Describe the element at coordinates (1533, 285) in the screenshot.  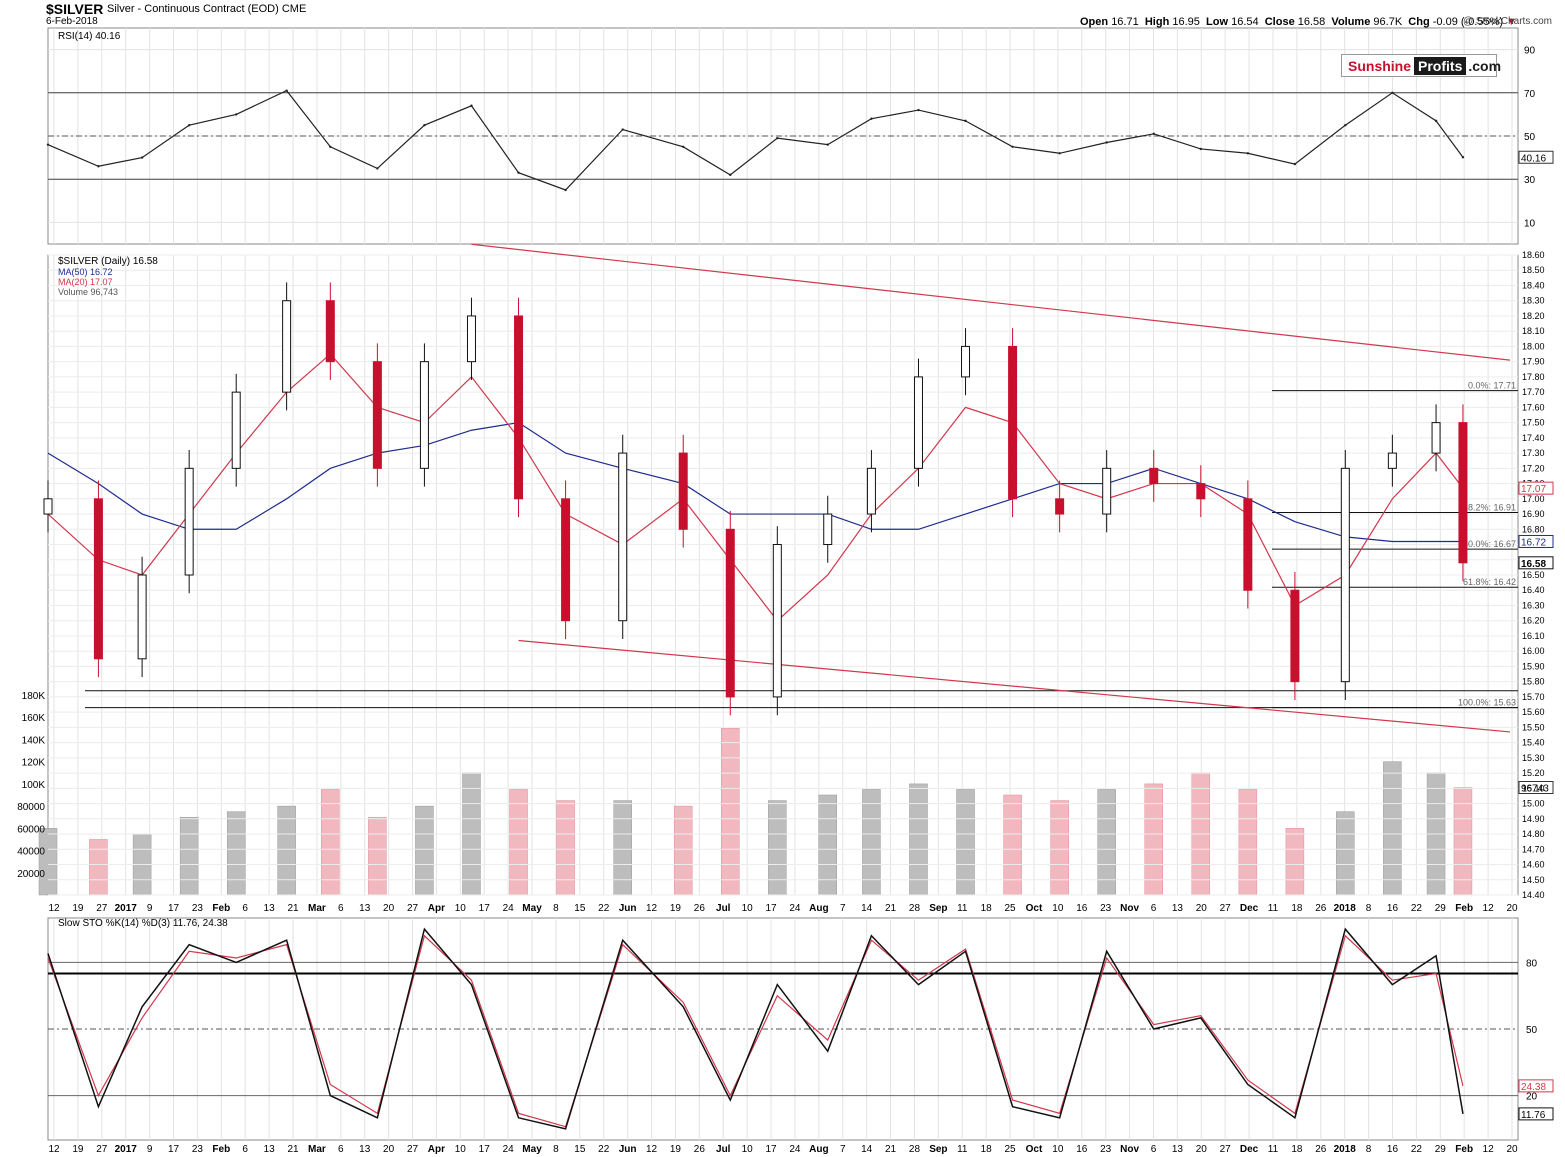
I see `price-tick-label: 18.40` at that location.